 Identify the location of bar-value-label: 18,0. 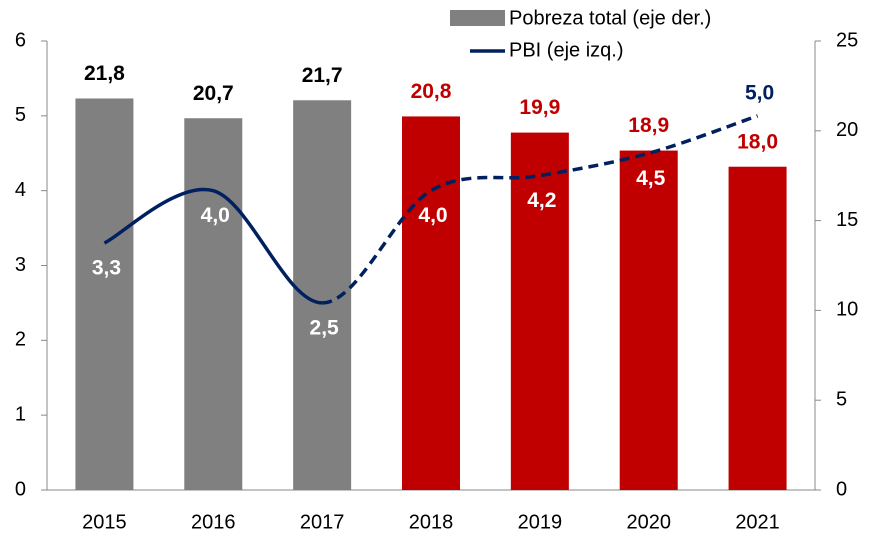
(757, 141).